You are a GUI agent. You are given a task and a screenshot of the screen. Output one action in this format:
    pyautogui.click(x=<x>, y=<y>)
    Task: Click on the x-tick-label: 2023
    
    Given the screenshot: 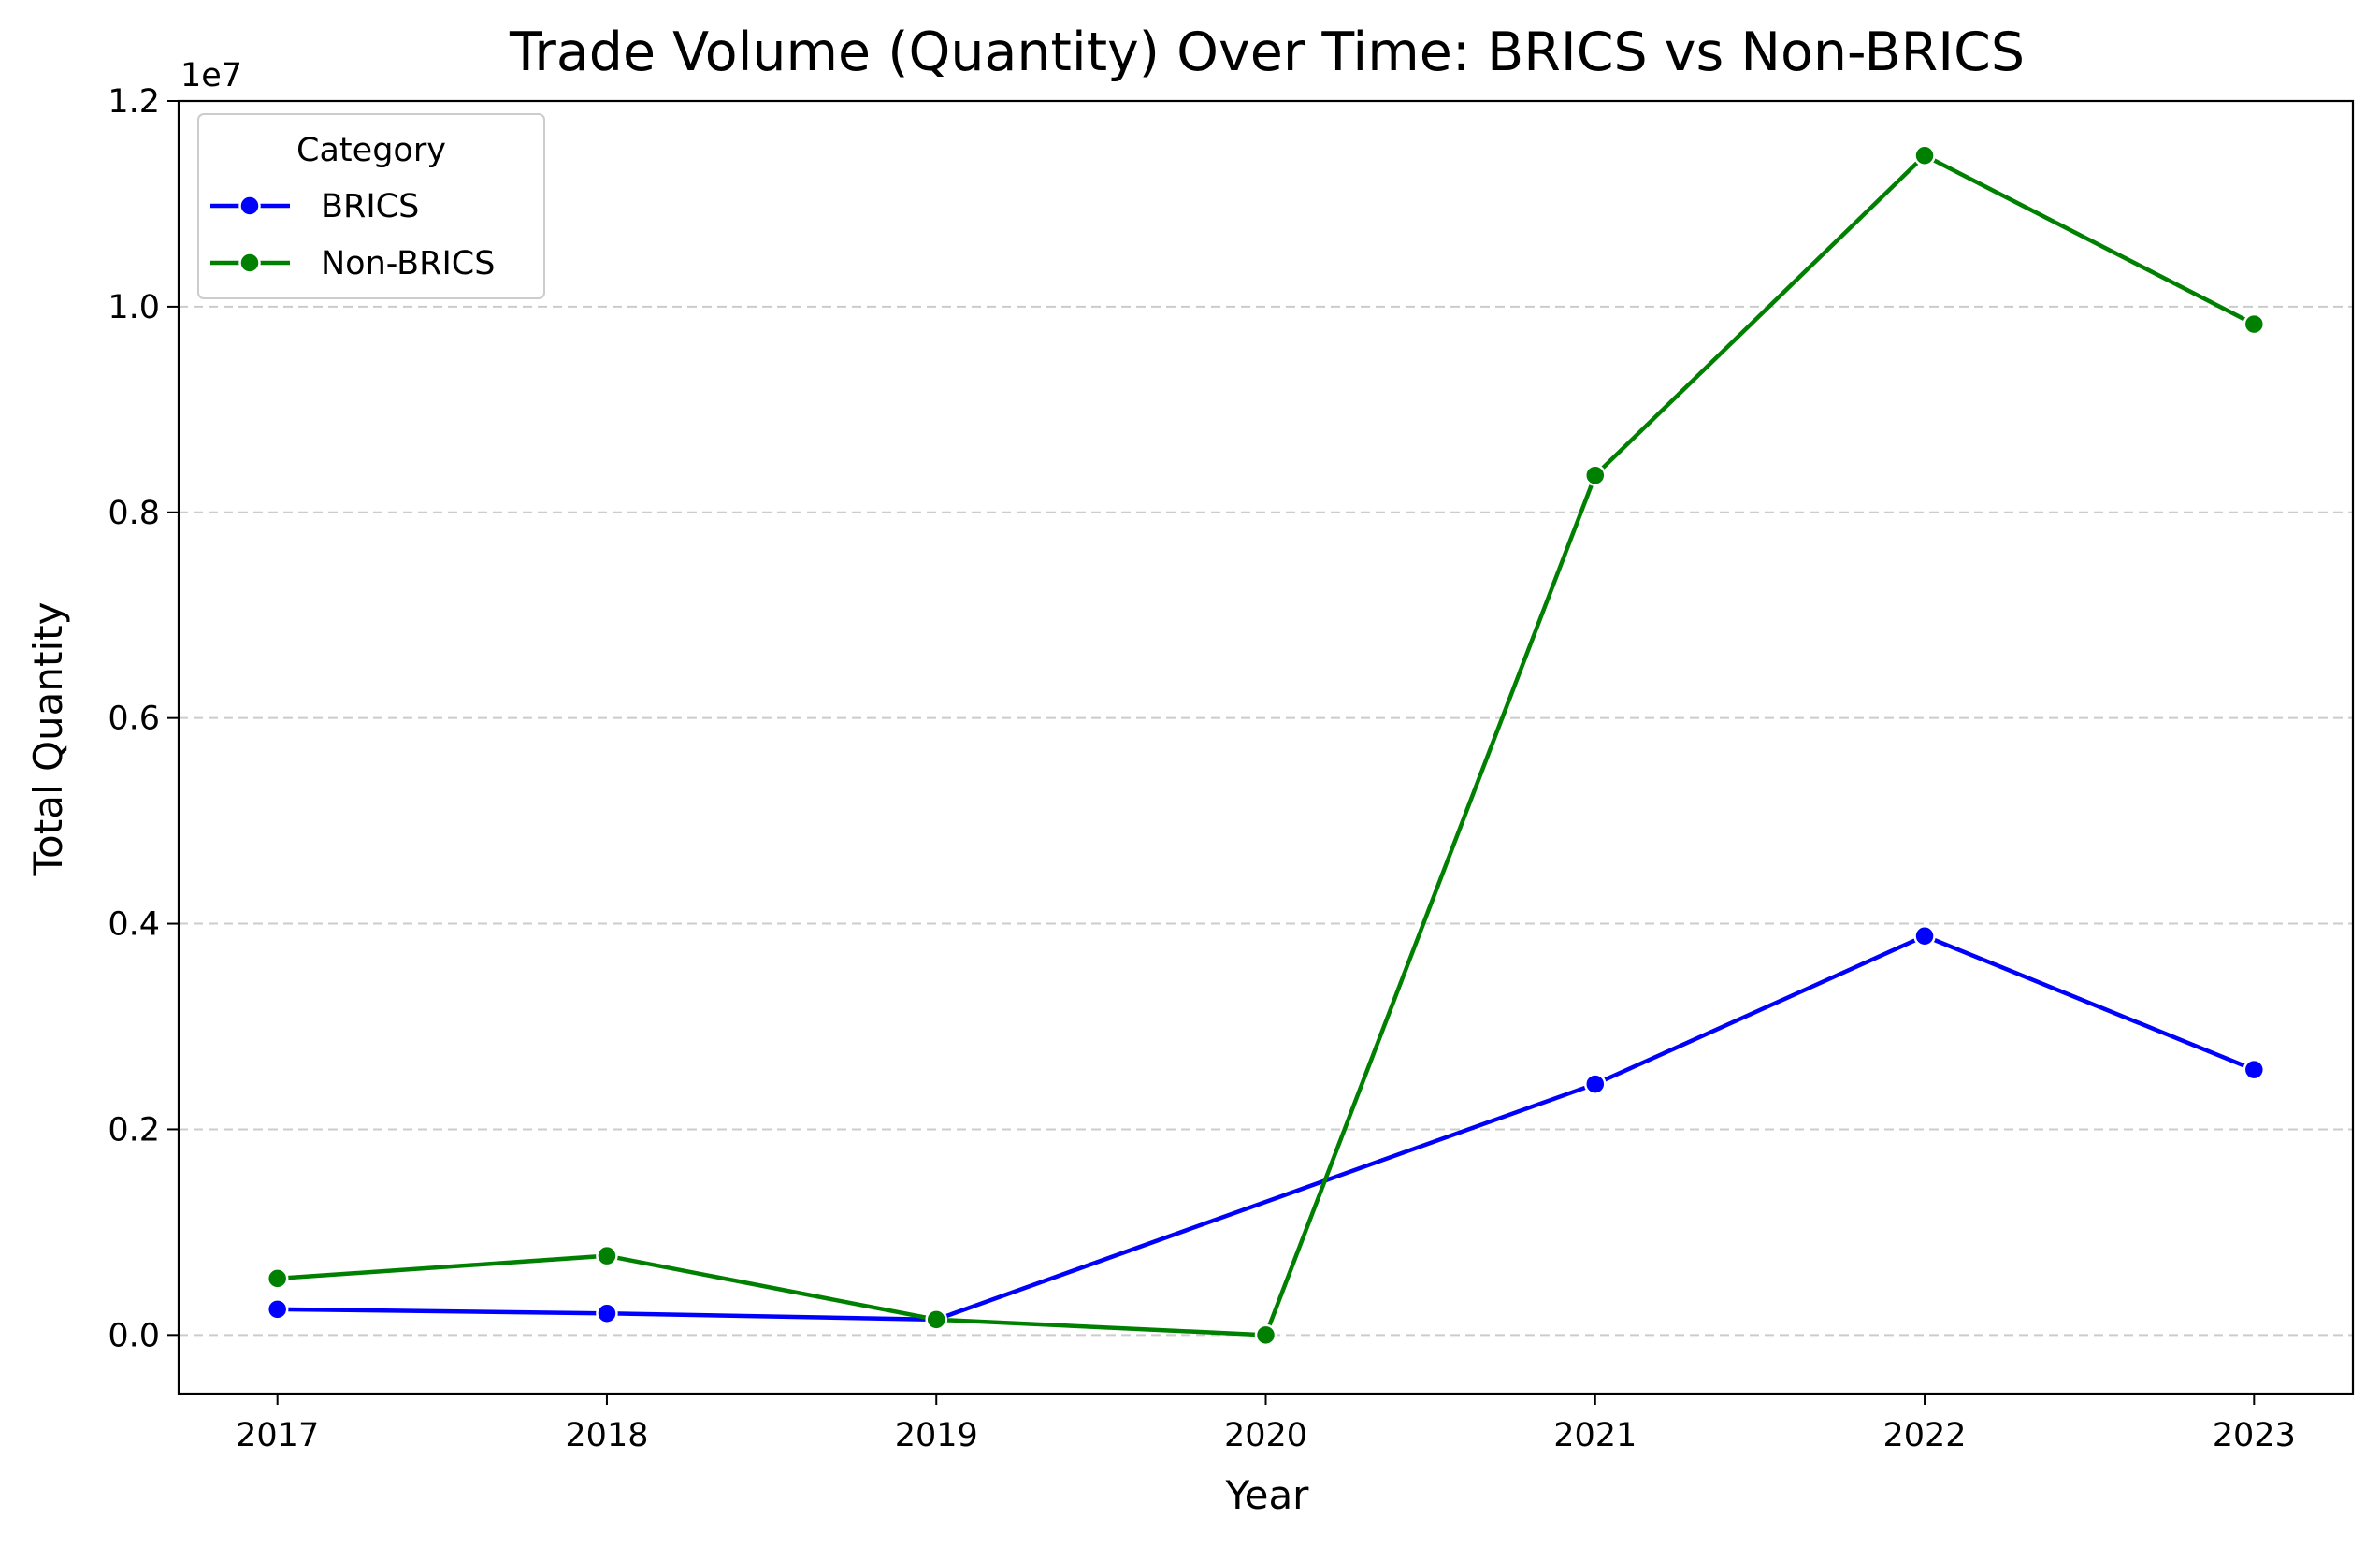 What is the action you would take?
    pyautogui.click(x=2254, y=1435)
    